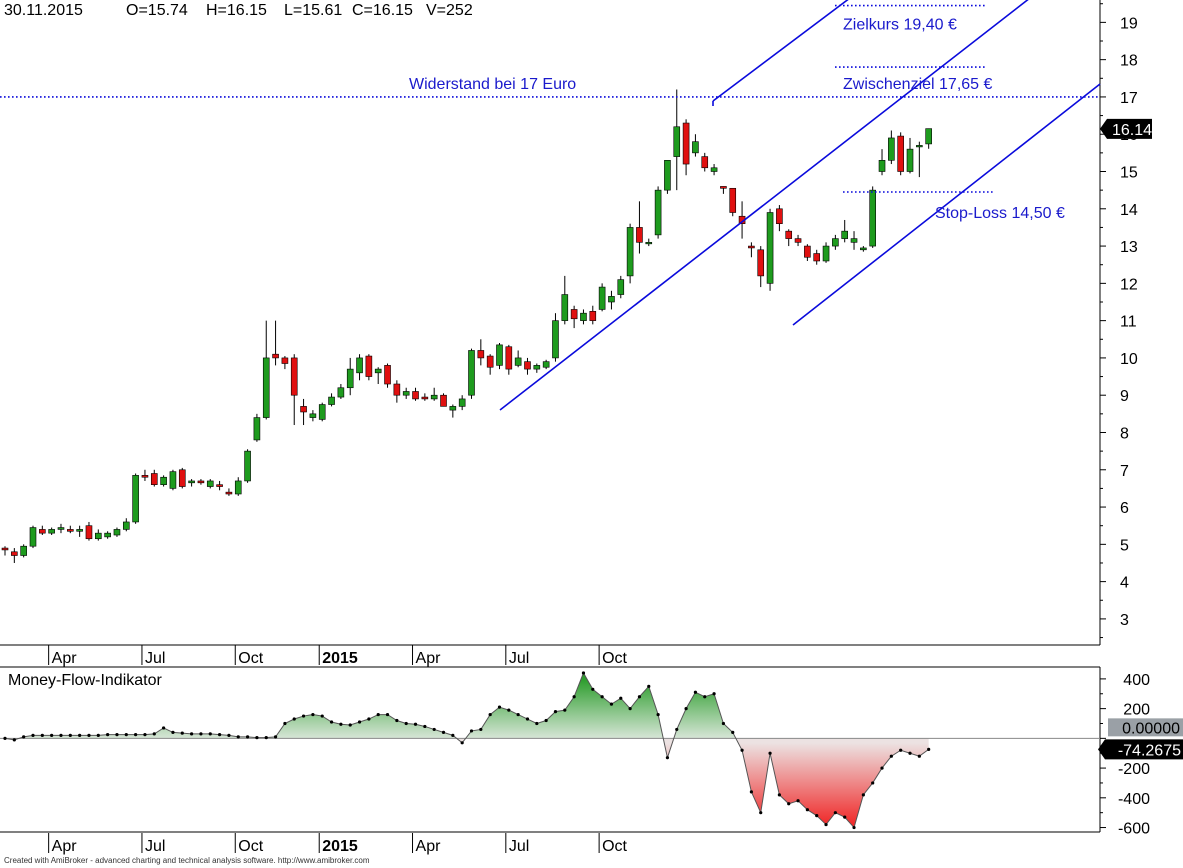  What do you see at coordinates (449, 10) in the screenshot?
I see `header-volume: V=252` at bounding box center [449, 10].